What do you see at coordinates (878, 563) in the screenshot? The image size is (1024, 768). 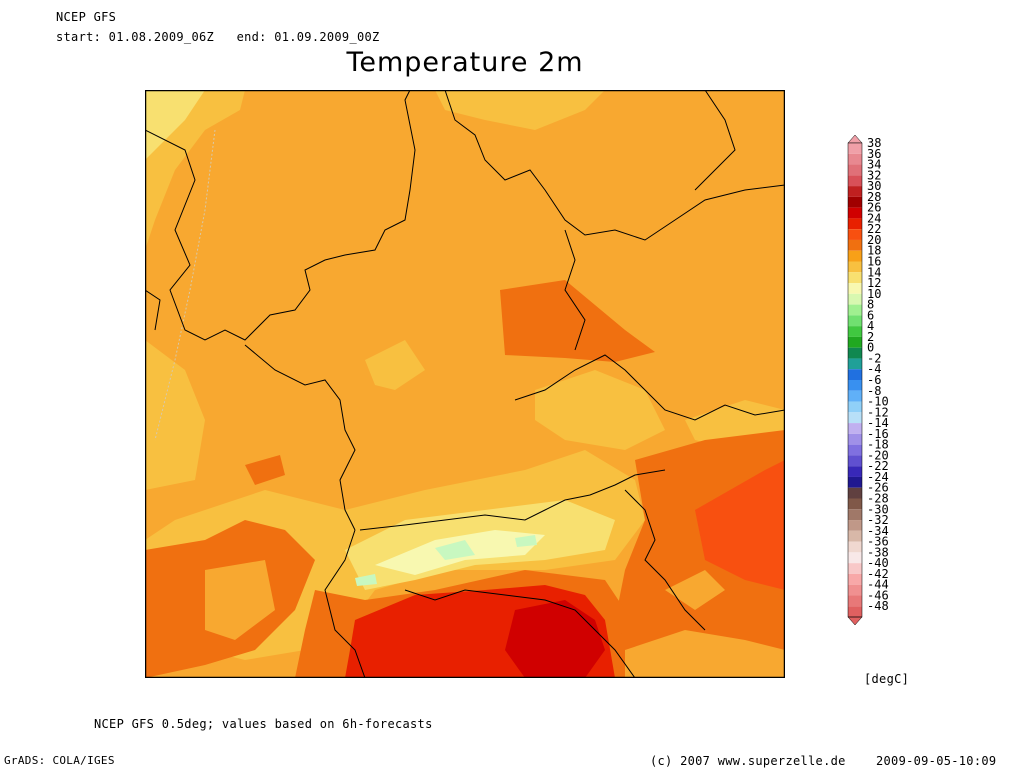 I see `colorbar-tick-label: -40` at bounding box center [878, 563].